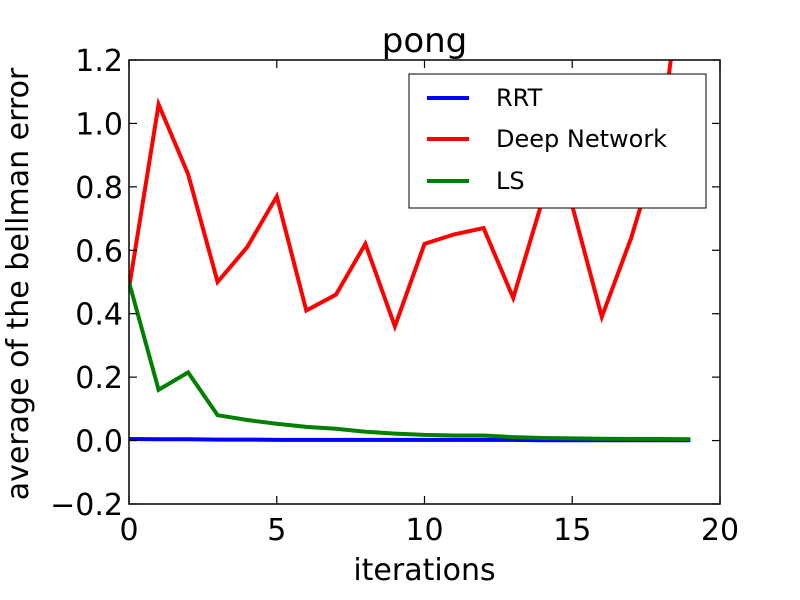  What do you see at coordinates (424, 530) in the screenshot?
I see `x-tick-label: 10` at bounding box center [424, 530].